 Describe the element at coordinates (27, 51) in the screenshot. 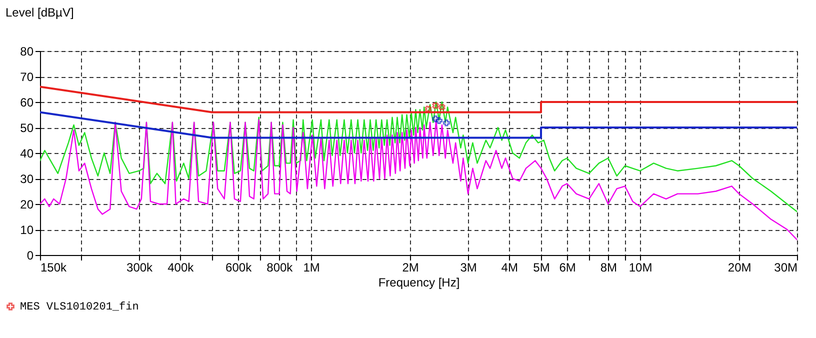

I see `y-tick-label: 80` at that location.